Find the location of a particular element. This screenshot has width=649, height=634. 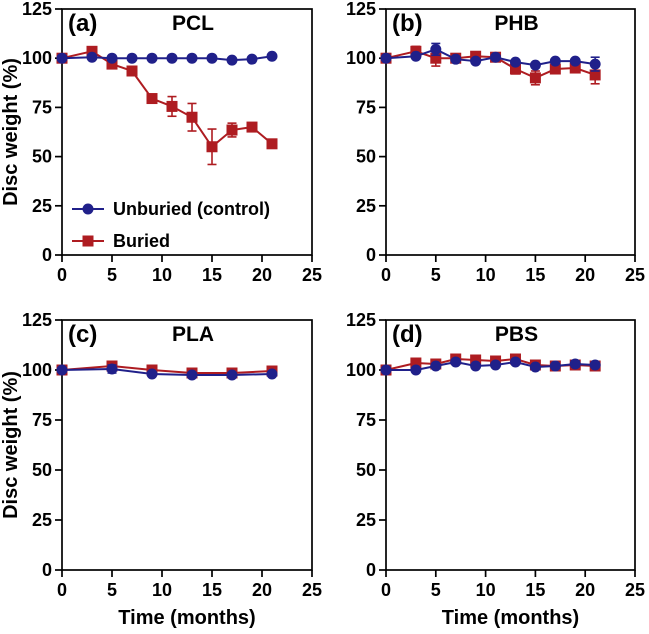

y-tick-label: 100 is located at coordinates (37, 58).